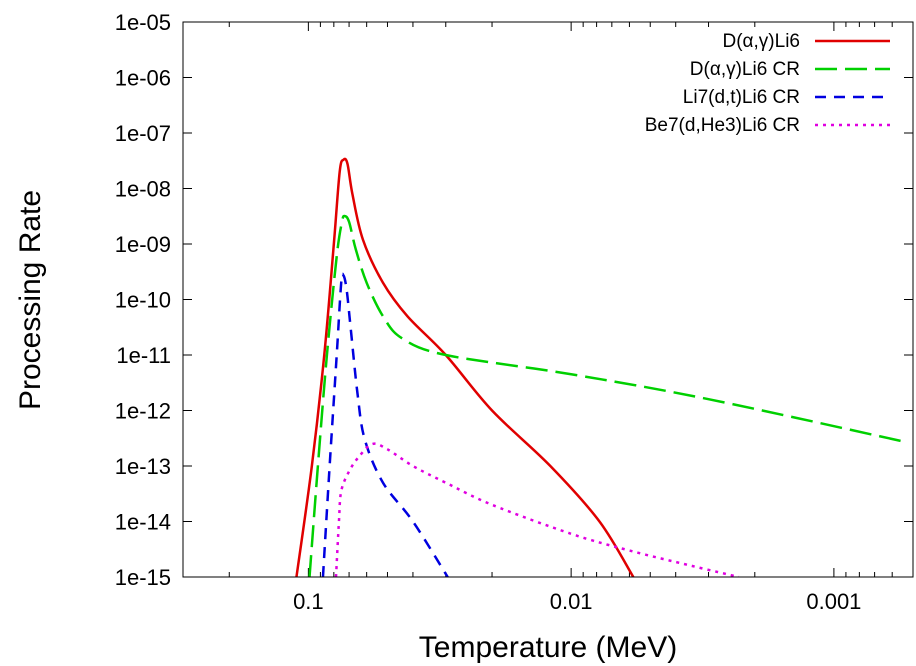  What do you see at coordinates (571, 601) in the screenshot?
I see `x-tick-label: 0.01` at bounding box center [571, 601].